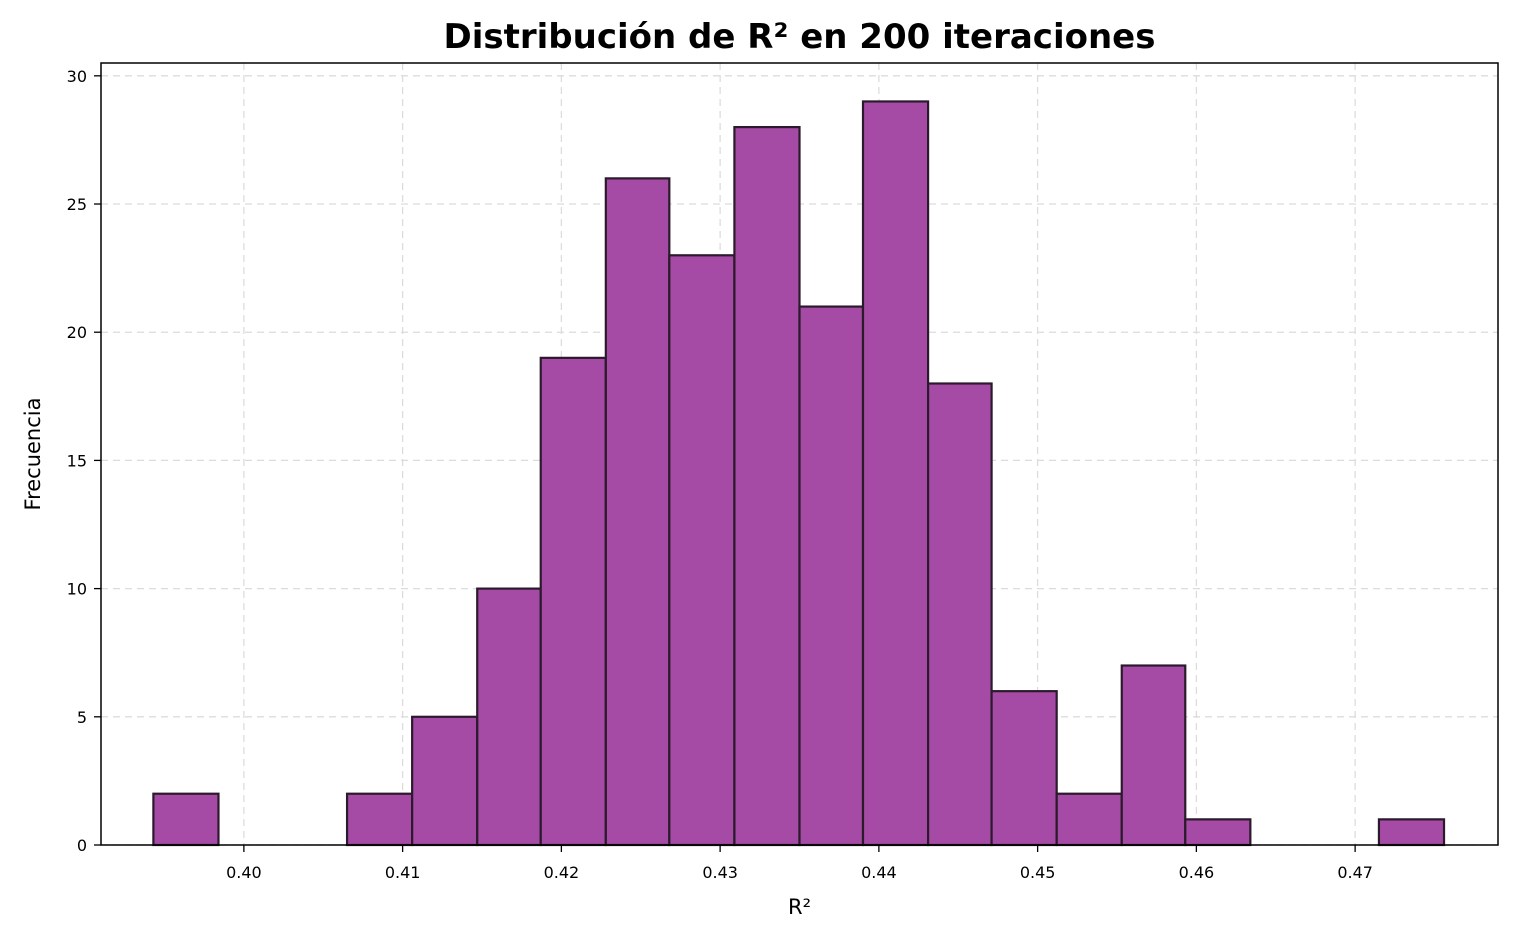  I want to click on y-tick-label: 0, so click(82, 845).